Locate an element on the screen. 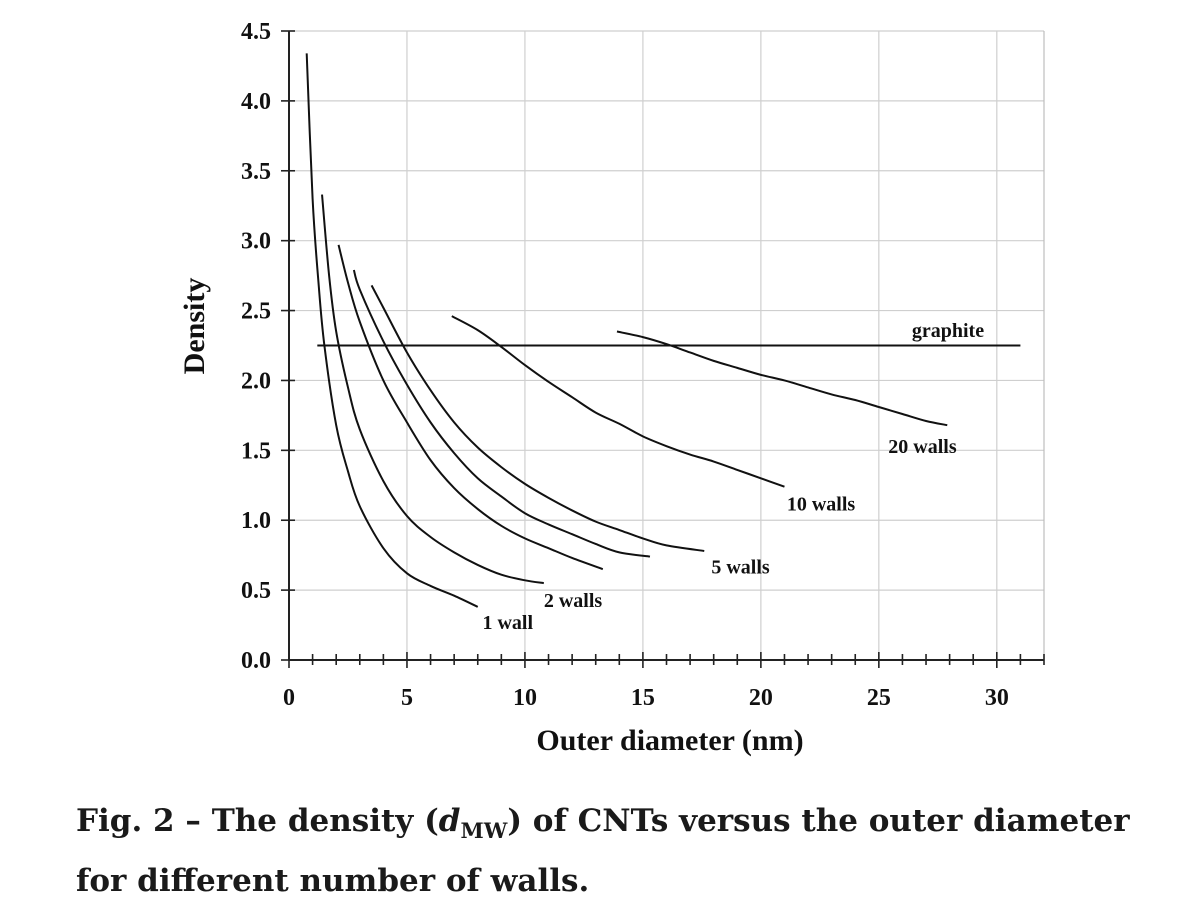 The width and height of the screenshot is (1200, 919). series-label-graphite: graphite is located at coordinates (948, 331).